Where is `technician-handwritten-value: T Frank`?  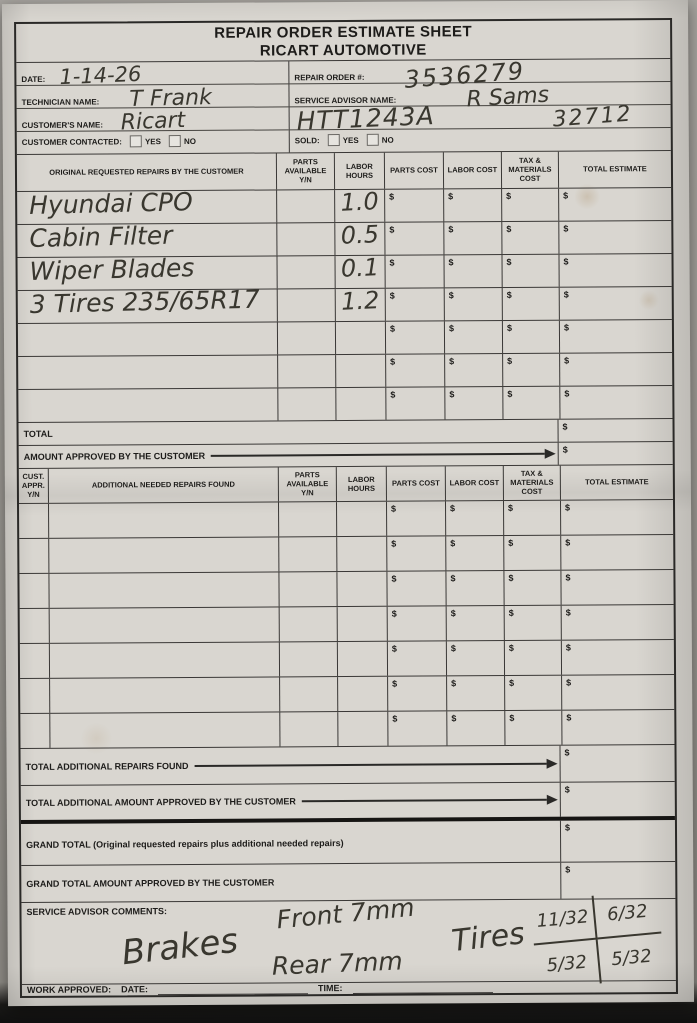 technician-handwritten-value: T Frank is located at coordinates (170, 99).